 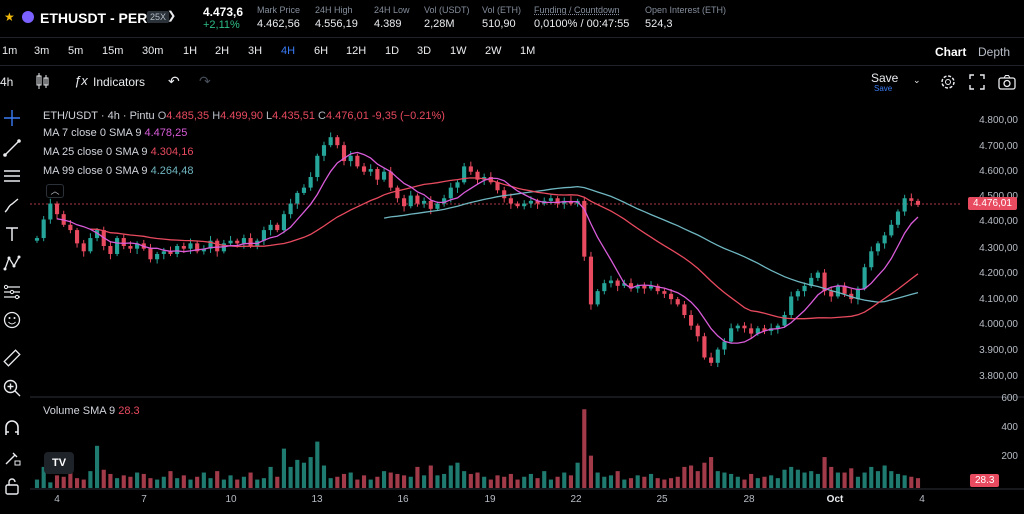 I want to click on favorite-star-icon: ★, so click(x=9, y=17).